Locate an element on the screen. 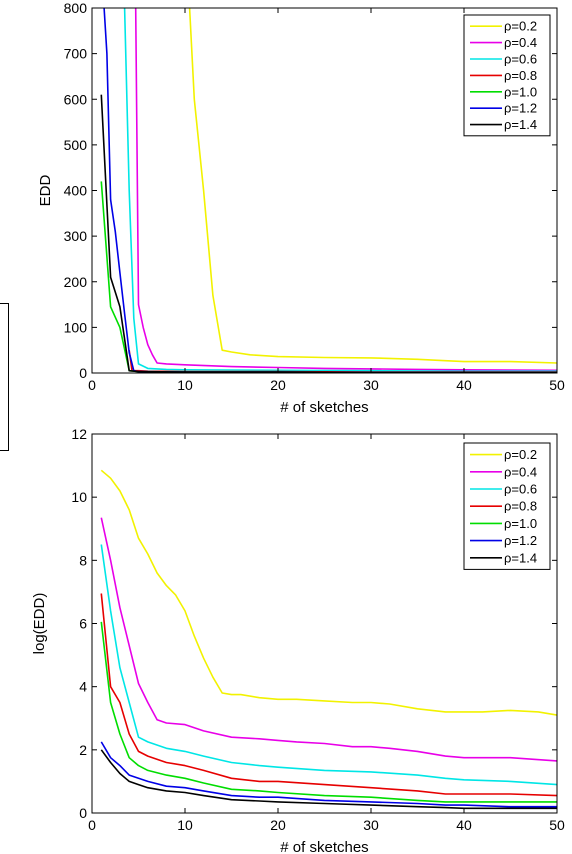 The height and width of the screenshot is (854, 572). y-tick-label: 6 is located at coordinates (83, 624).